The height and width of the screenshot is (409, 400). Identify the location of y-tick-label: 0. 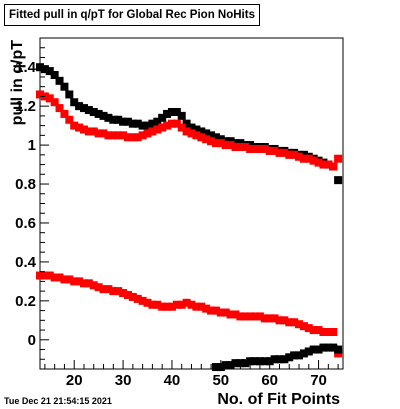
(32, 340).